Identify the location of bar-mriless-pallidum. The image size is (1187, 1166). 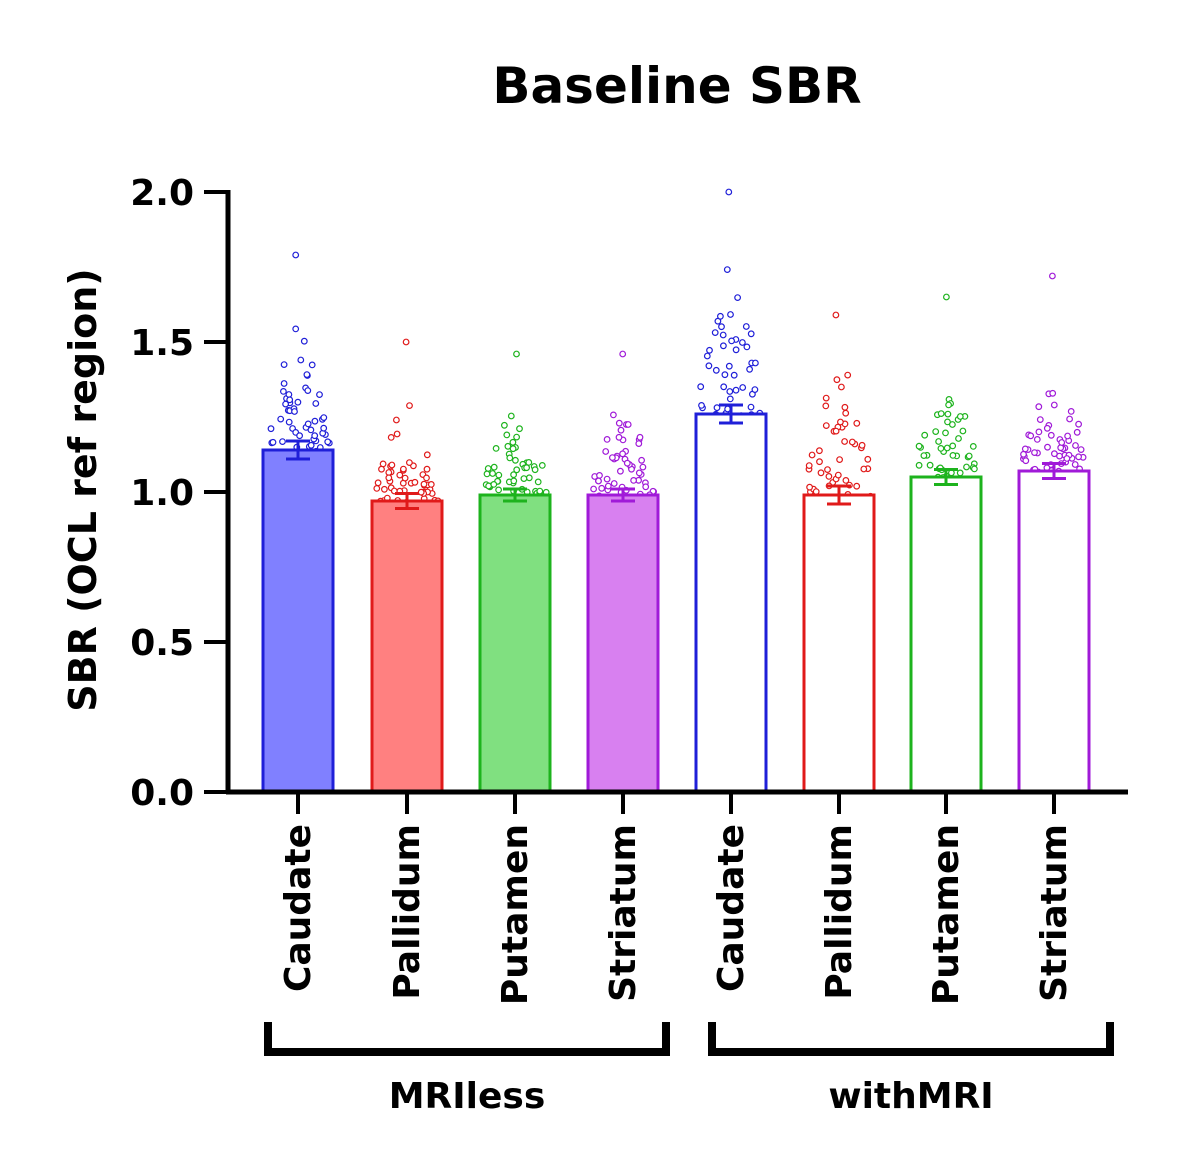
(407, 646).